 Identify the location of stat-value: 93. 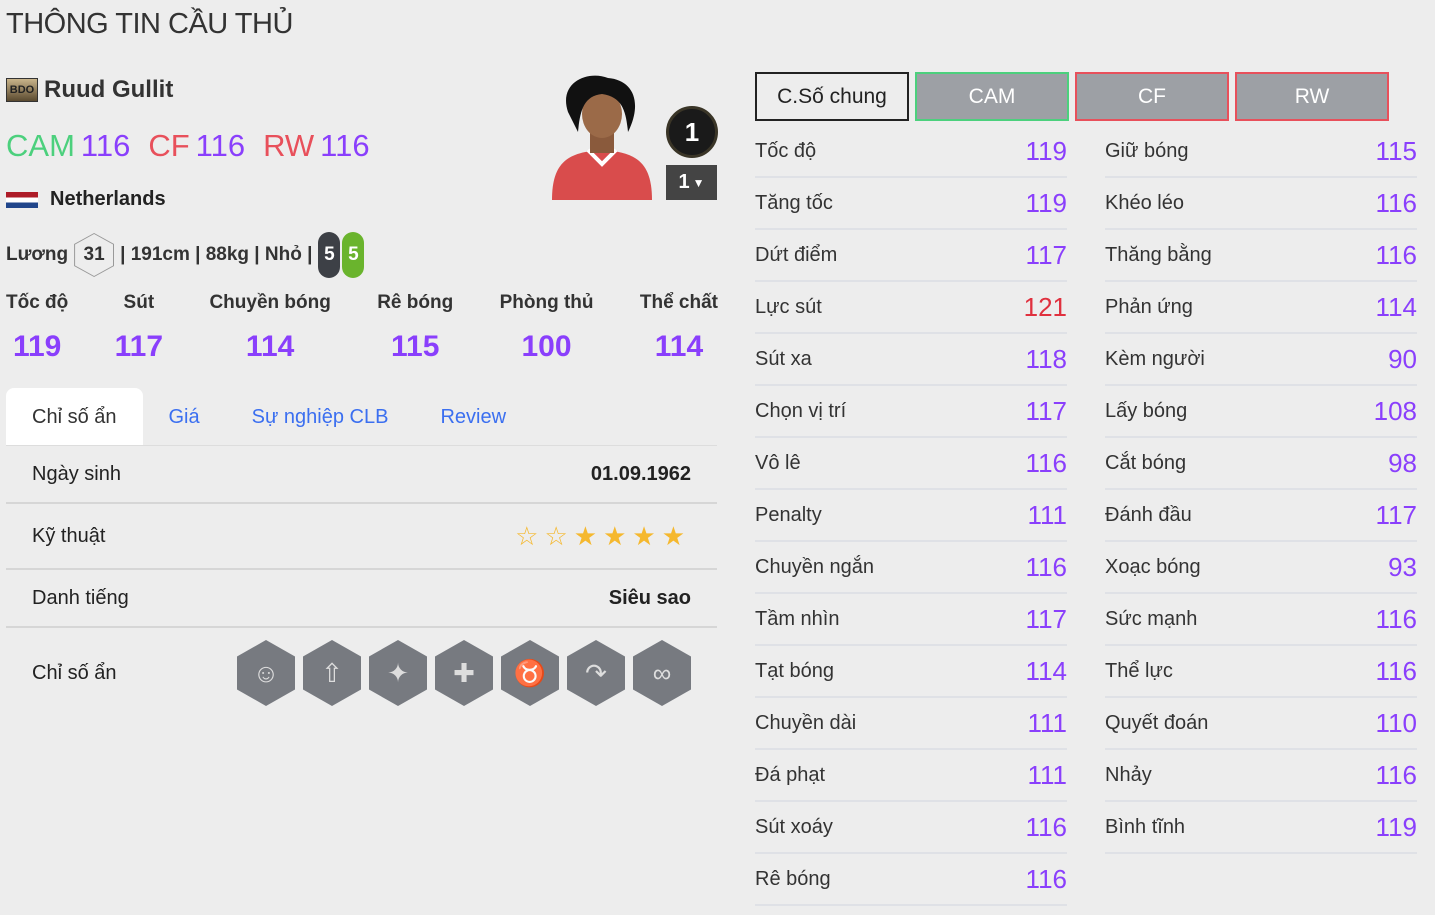
(1402, 566).